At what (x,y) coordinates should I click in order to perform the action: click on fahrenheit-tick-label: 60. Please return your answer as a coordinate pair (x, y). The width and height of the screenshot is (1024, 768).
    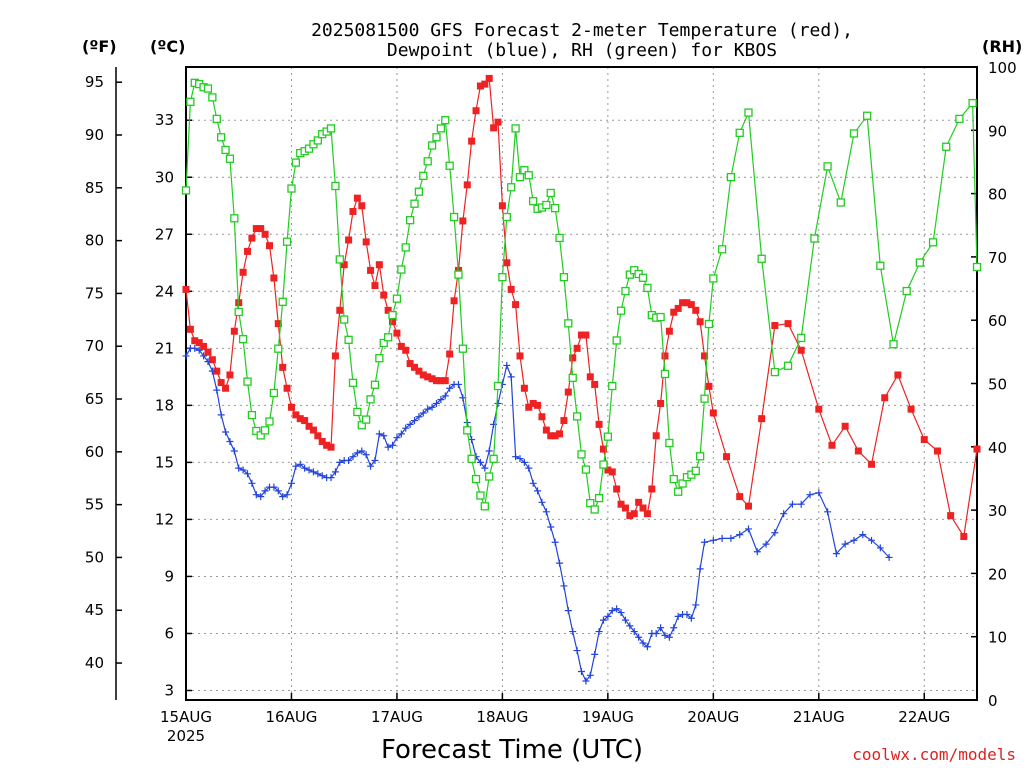
    Looking at the image, I should click on (94, 452).